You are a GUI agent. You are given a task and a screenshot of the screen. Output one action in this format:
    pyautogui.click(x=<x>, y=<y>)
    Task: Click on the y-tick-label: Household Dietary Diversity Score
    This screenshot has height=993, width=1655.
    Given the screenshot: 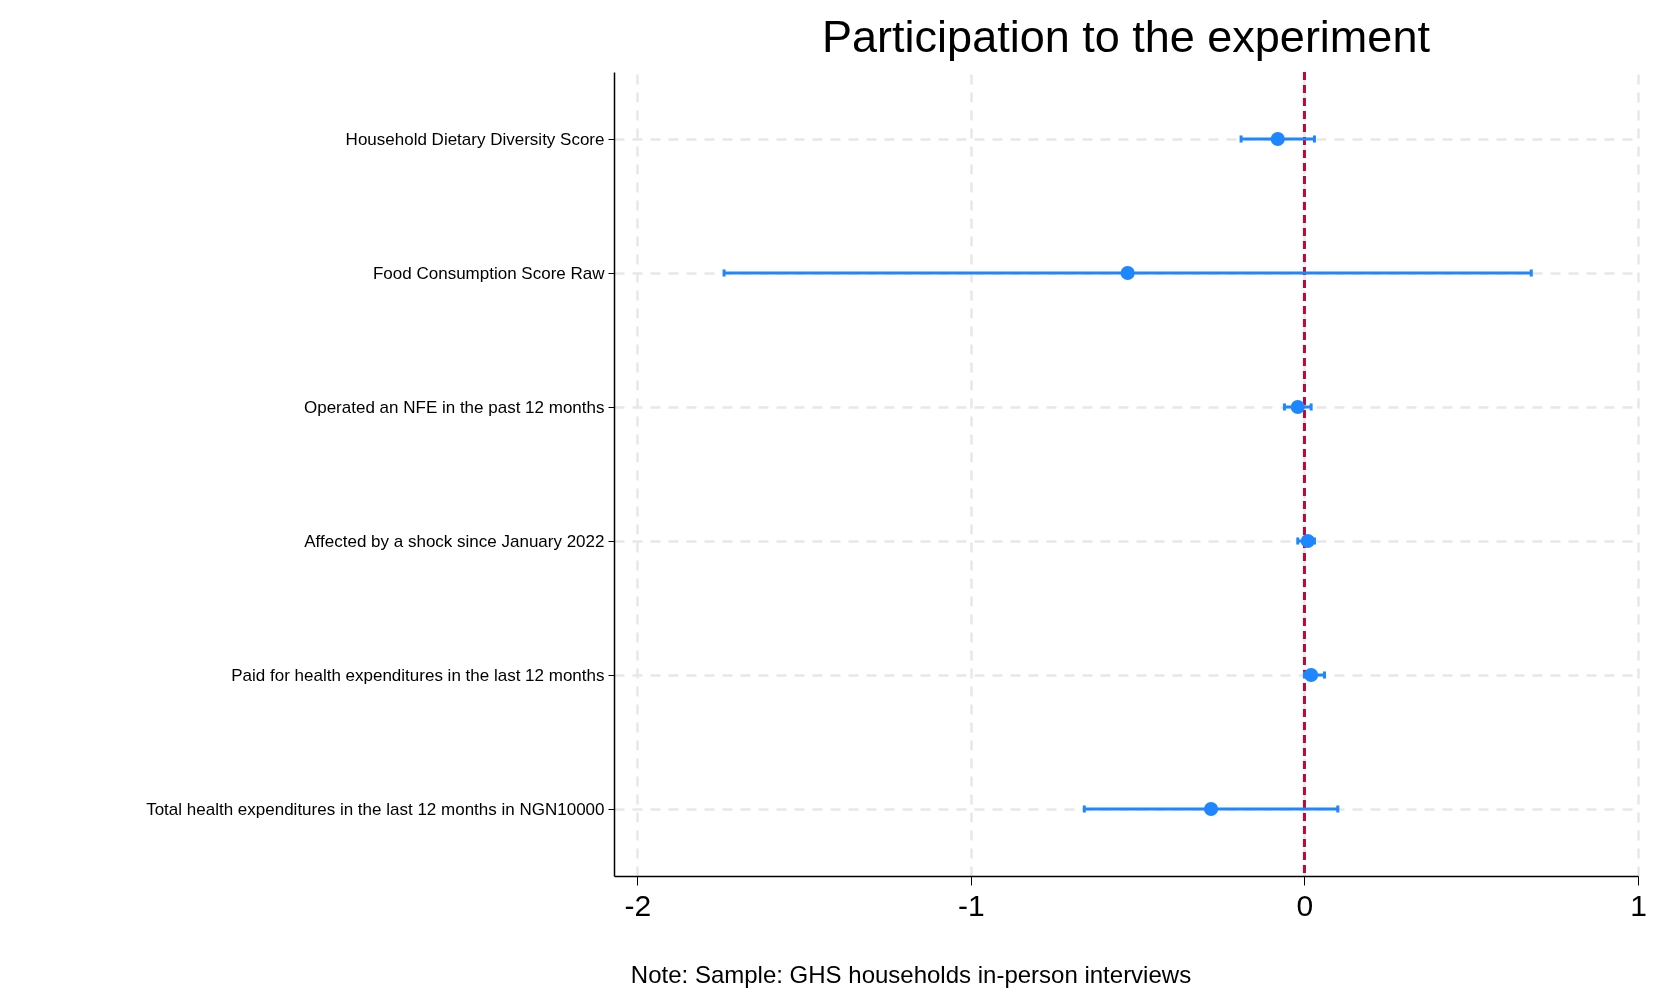 What is the action you would take?
    pyautogui.click(x=475, y=139)
    